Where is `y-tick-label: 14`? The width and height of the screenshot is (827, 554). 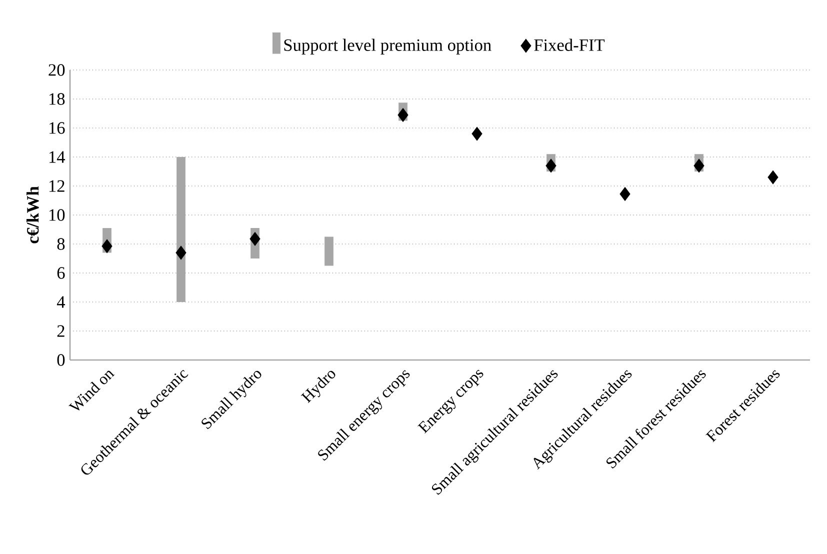
y-tick-label: 14 is located at coordinates (57, 157).